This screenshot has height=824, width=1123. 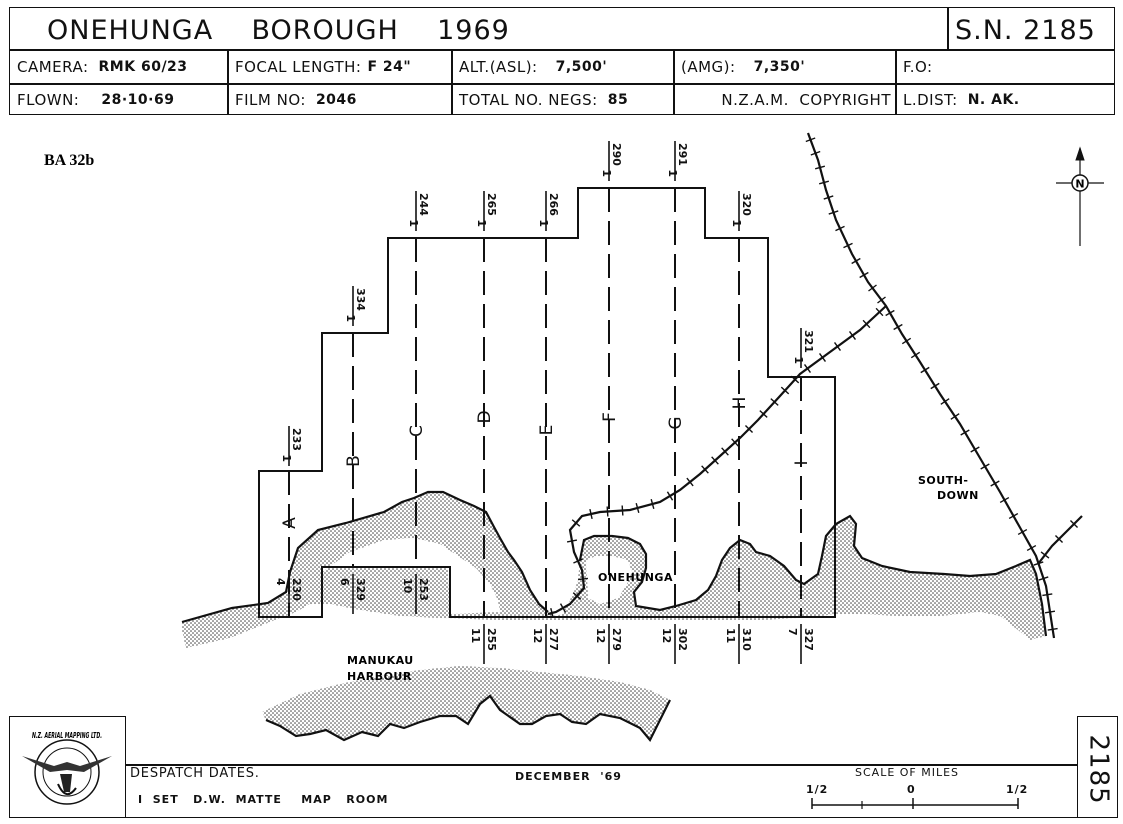 What do you see at coordinates (545, 644) in the screenshot?
I see `run-bottom-label-e: 12 277` at bounding box center [545, 644].